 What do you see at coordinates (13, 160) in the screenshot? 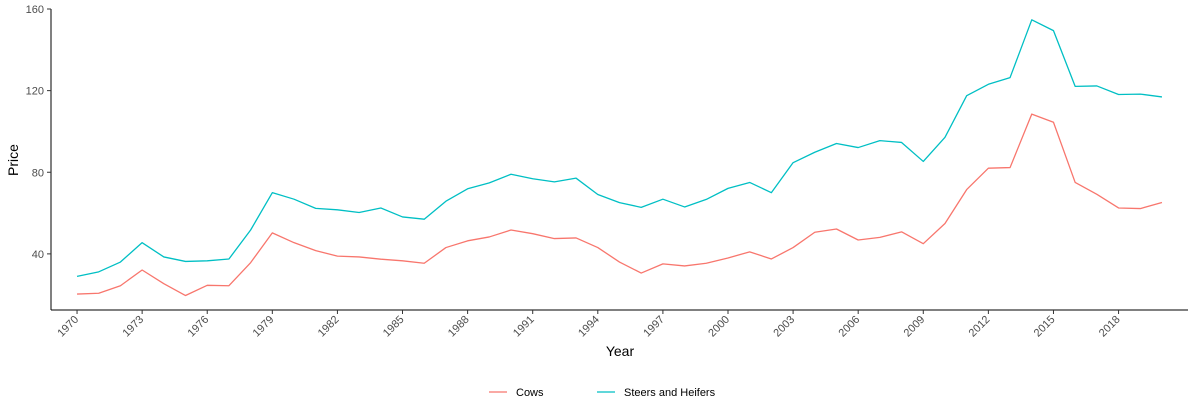
I see `y-axis-title: Price` at bounding box center [13, 160].